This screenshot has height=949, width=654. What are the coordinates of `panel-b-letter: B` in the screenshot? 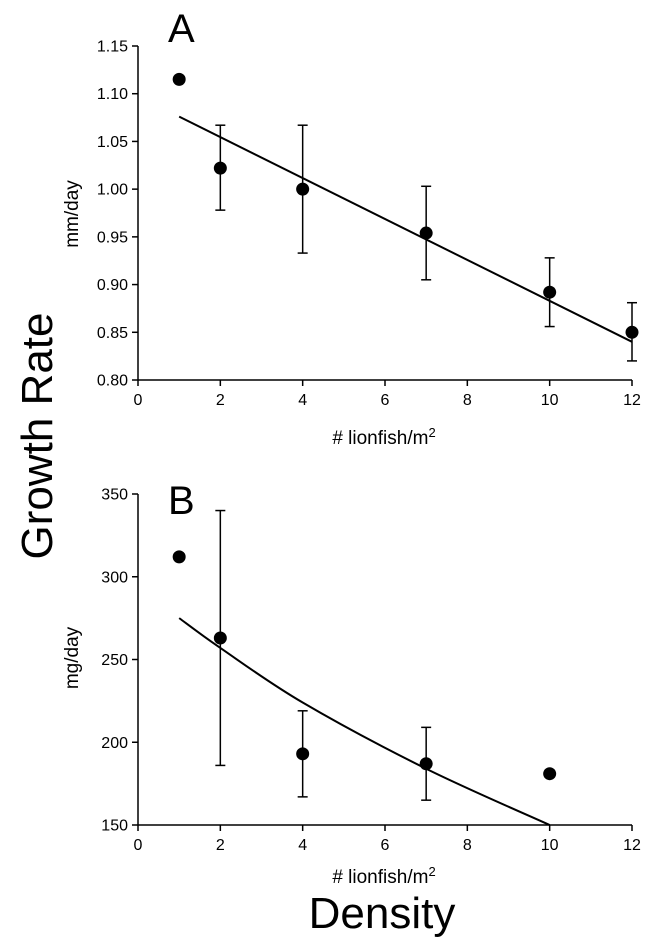 It's located at (181, 501).